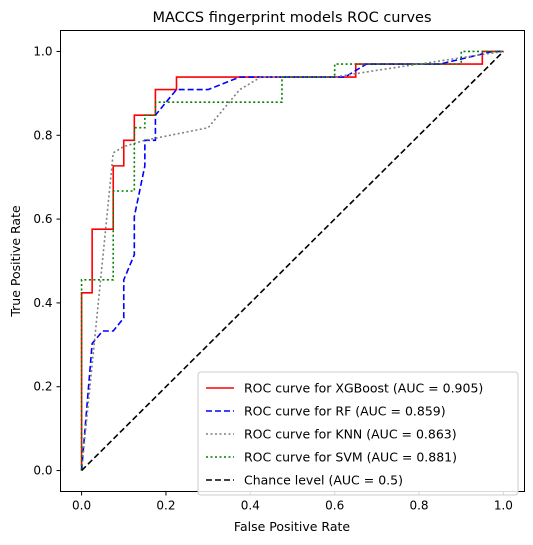 The image size is (533, 545). Describe the element at coordinates (292, 526) in the screenshot. I see `x-axis-label: False Positive Rate` at that location.